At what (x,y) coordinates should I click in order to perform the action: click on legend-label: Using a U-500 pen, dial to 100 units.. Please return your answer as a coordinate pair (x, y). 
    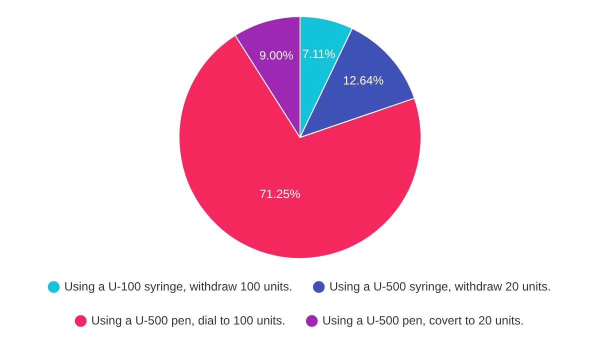
    Looking at the image, I should click on (188, 320).